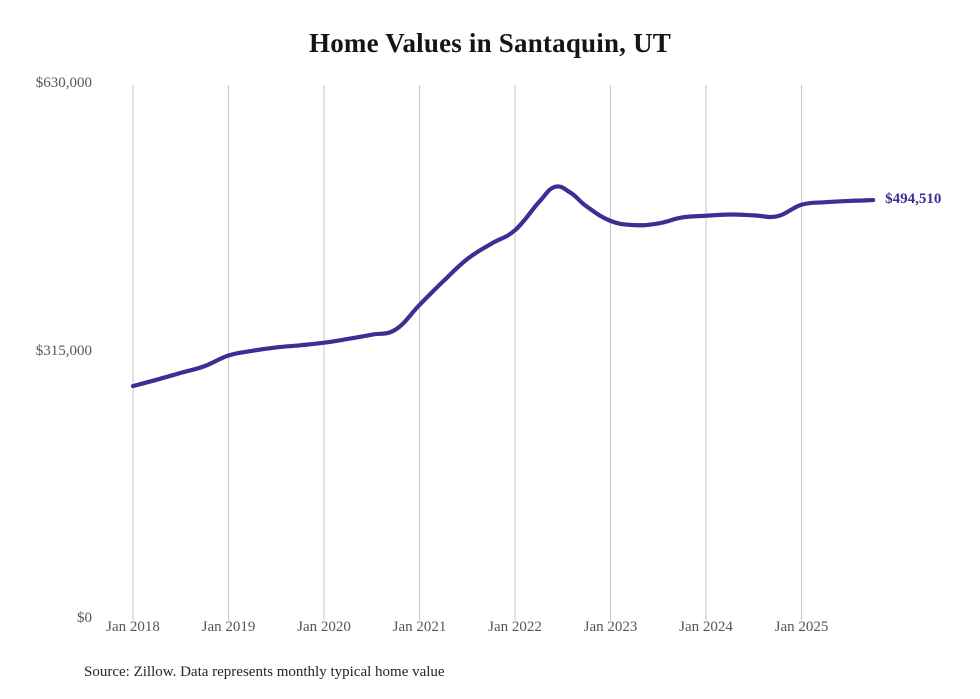  Describe the element at coordinates (133, 627) in the screenshot. I see `x-tick-label-0: Jan 2018` at that location.